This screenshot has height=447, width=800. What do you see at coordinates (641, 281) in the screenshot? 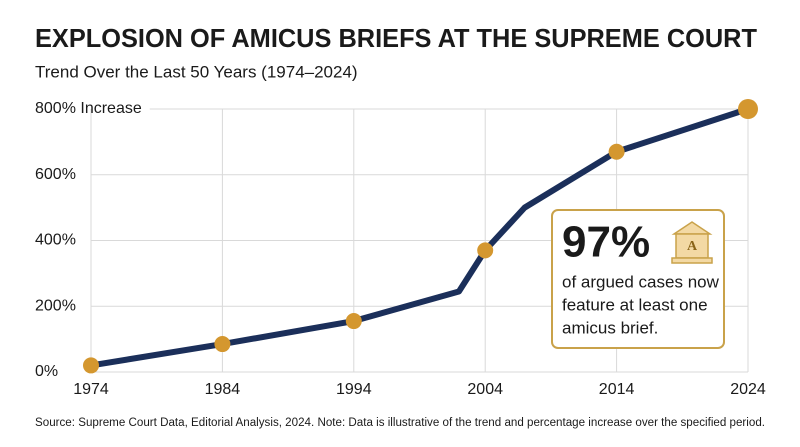
I see `annotation-line: of argued cases now` at bounding box center [641, 281].